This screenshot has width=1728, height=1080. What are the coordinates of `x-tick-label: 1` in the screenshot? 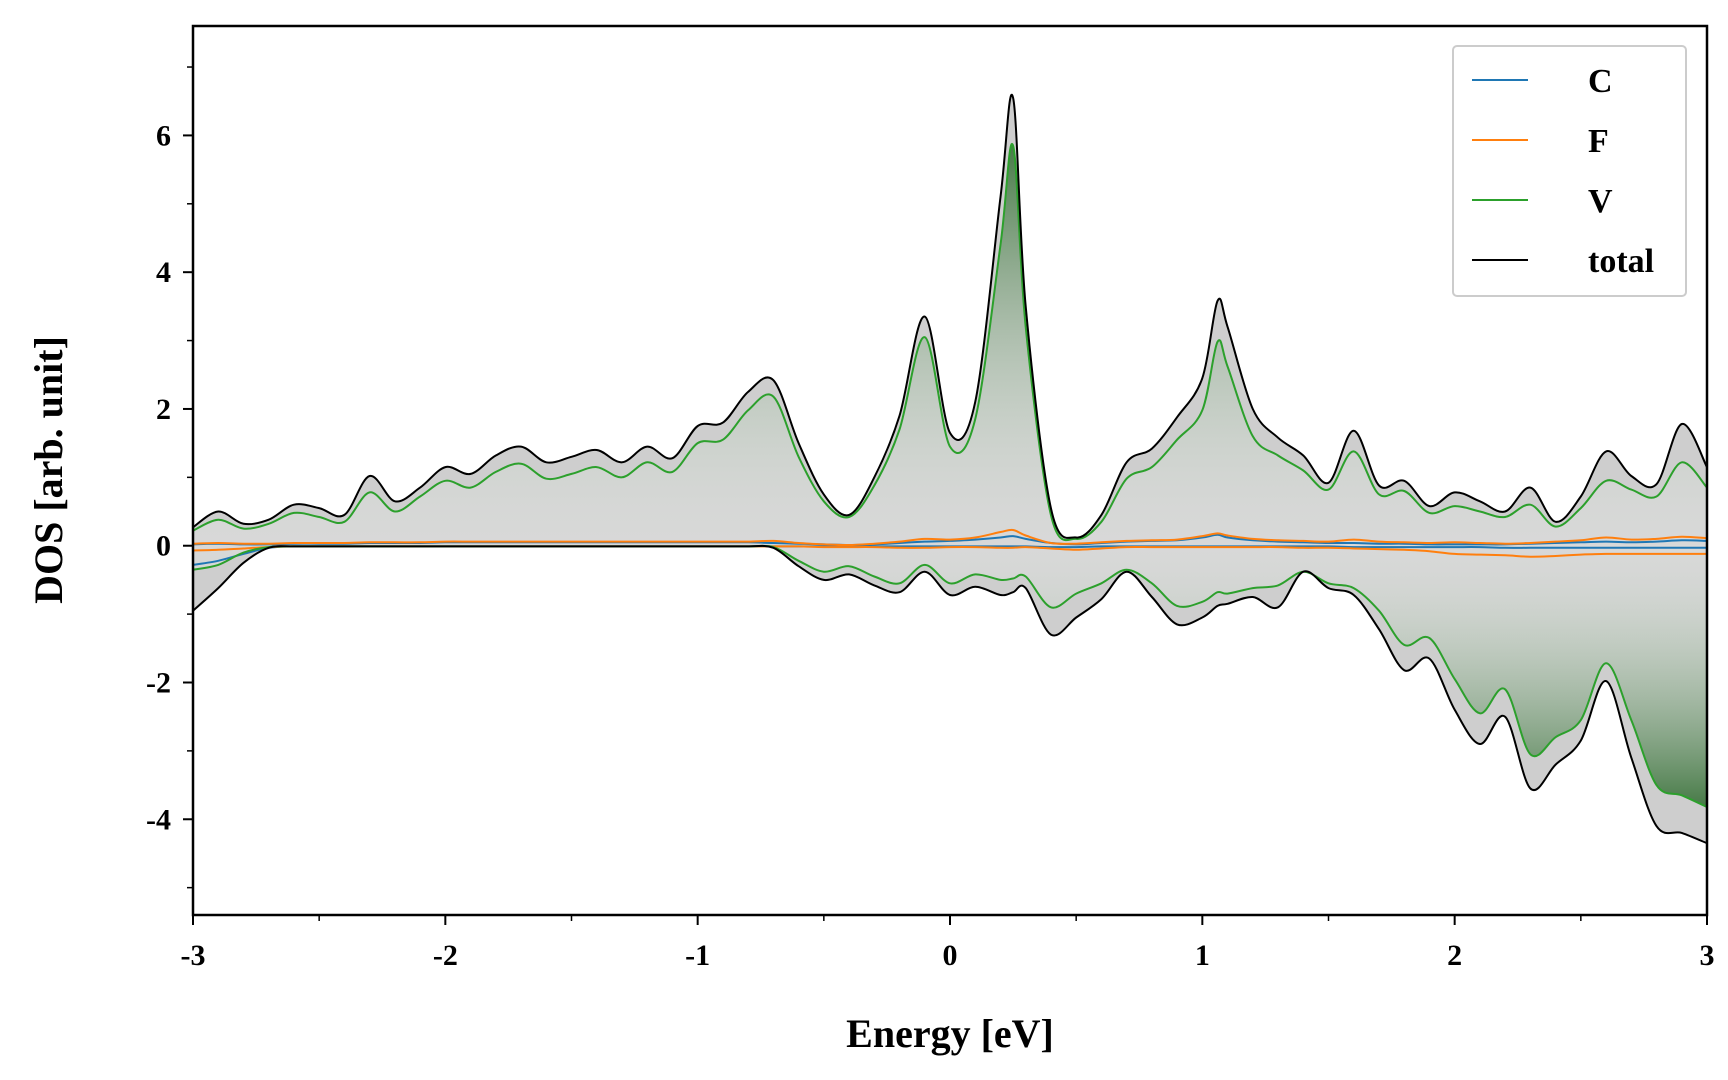 It's located at (1202, 955).